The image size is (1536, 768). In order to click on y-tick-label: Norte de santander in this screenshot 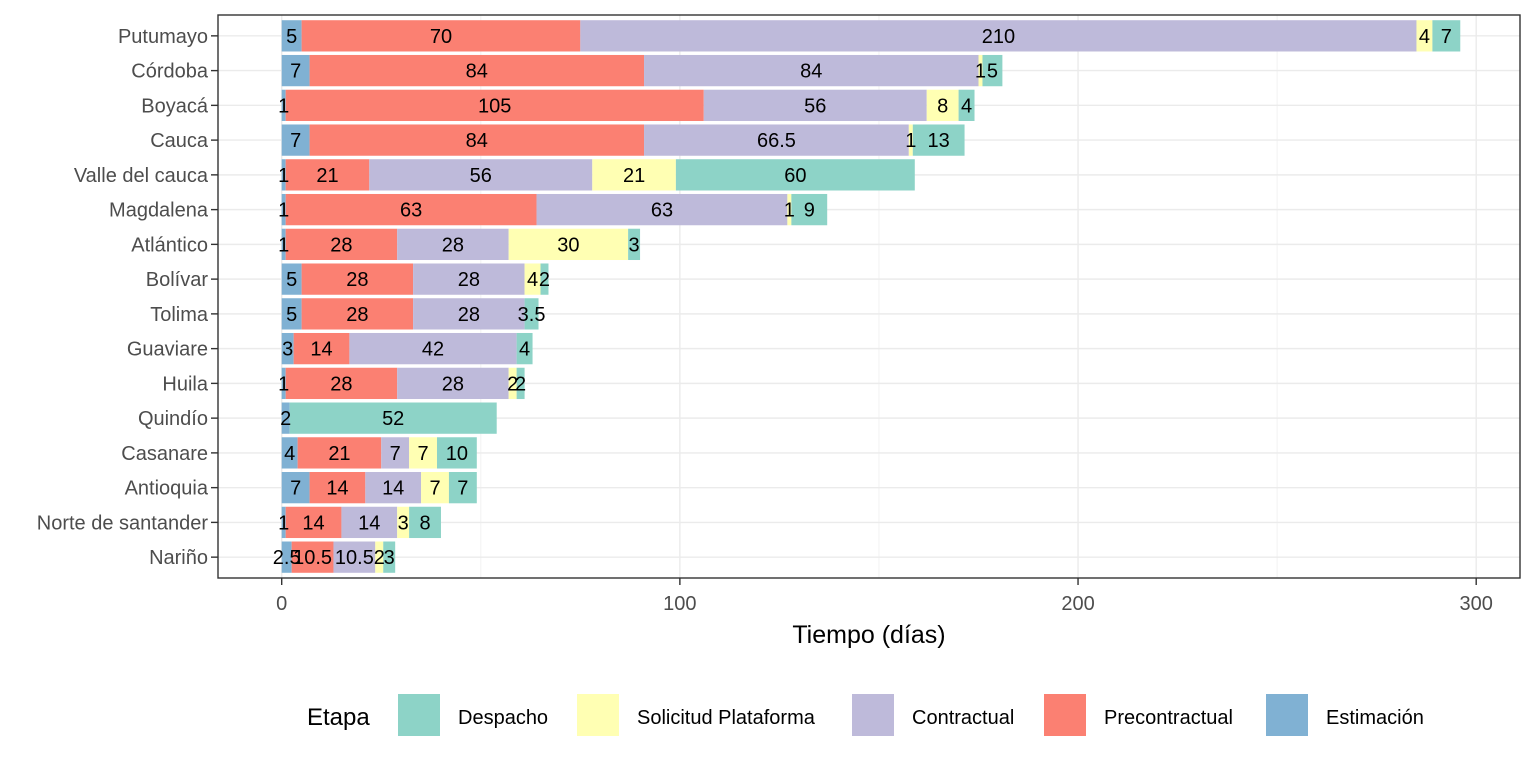, I will do `click(123, 523)`.